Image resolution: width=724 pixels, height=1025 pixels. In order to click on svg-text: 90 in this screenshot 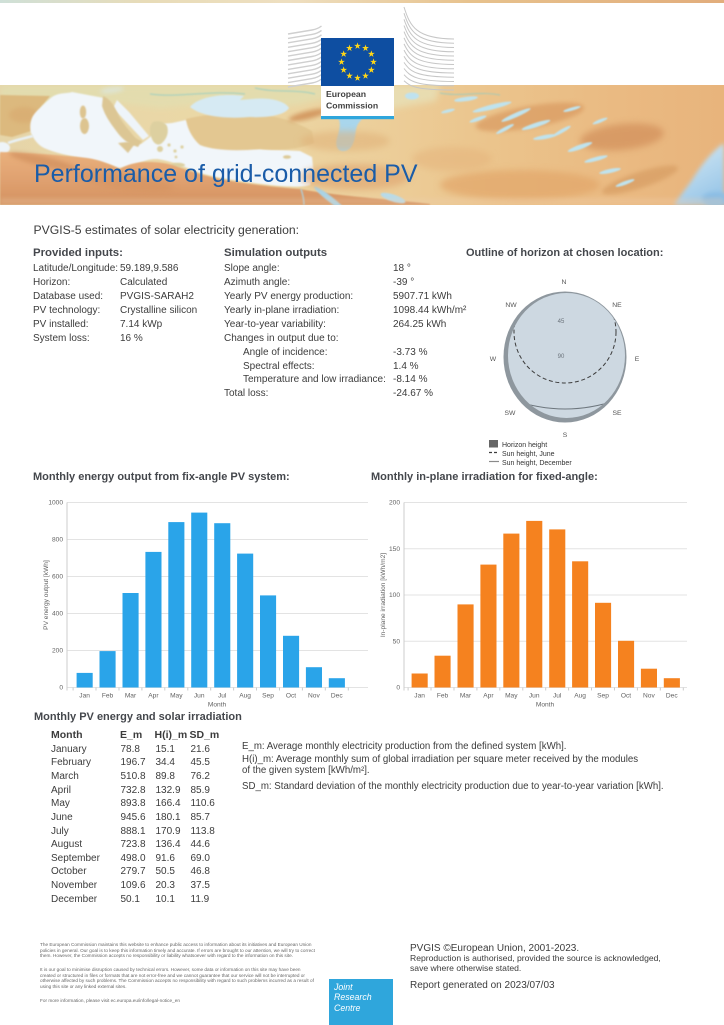, I will do `click(561, 357)`.